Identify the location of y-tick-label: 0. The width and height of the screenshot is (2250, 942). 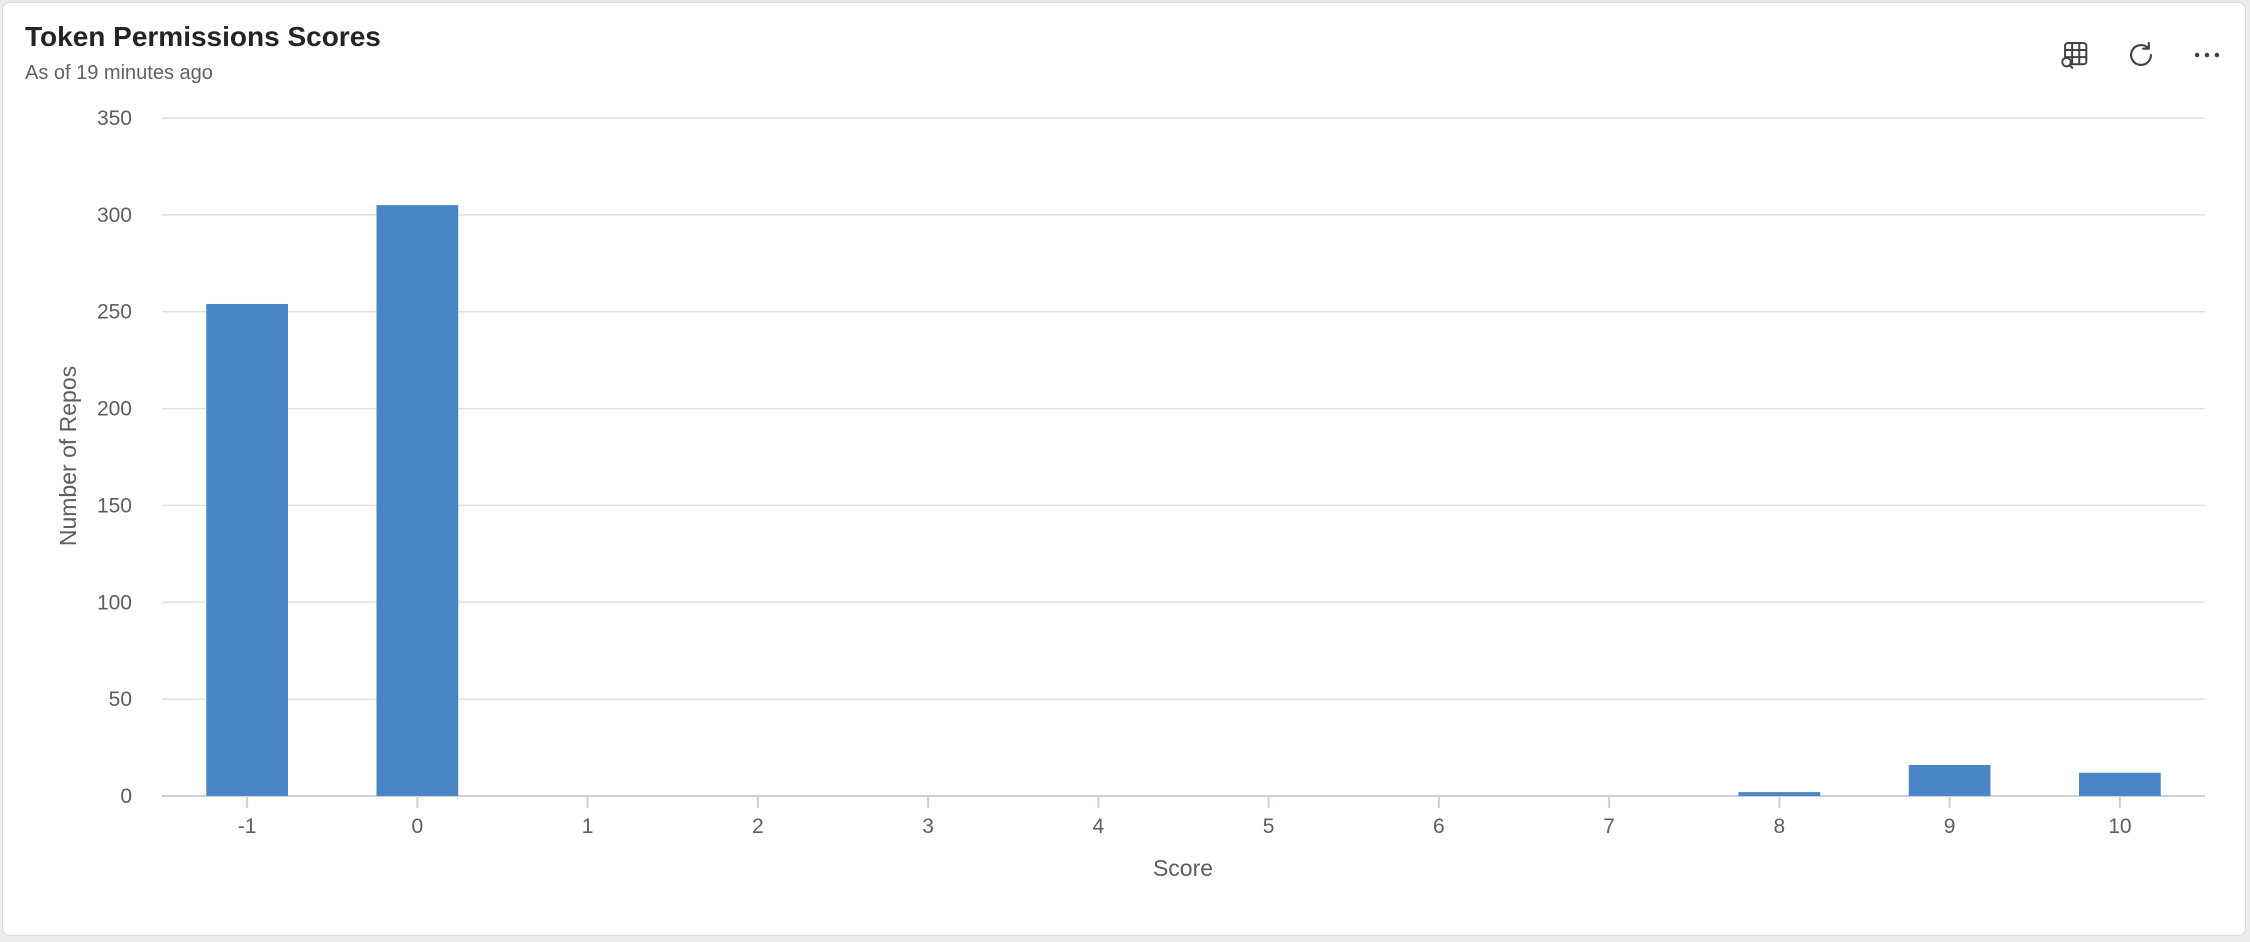
(126, 796).